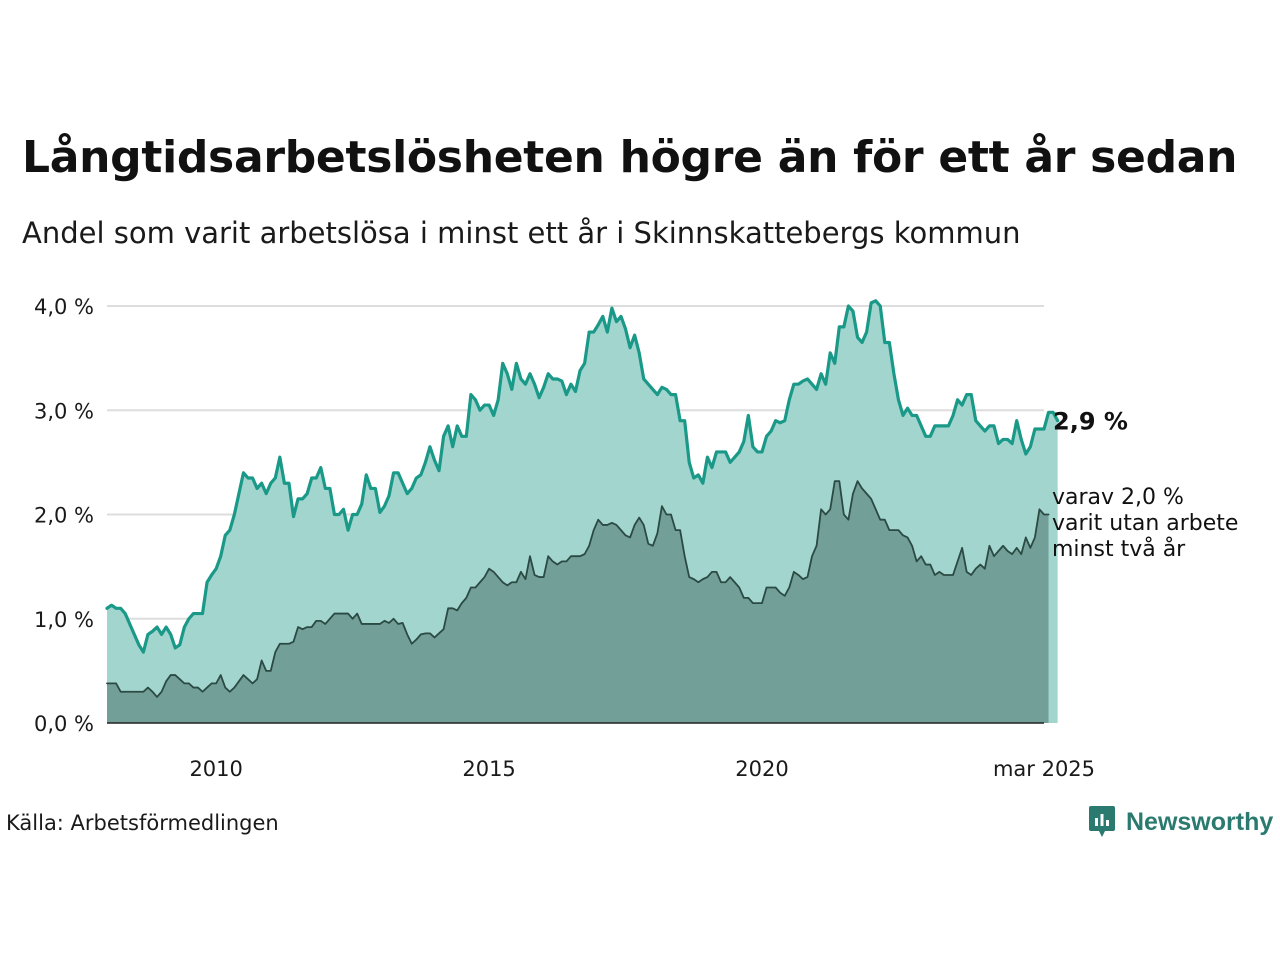  What do you see at coordinates (1044, 769) in the screenshot?
I see `x-tick-label: mar 2025` at bounding box center [1044, 769].